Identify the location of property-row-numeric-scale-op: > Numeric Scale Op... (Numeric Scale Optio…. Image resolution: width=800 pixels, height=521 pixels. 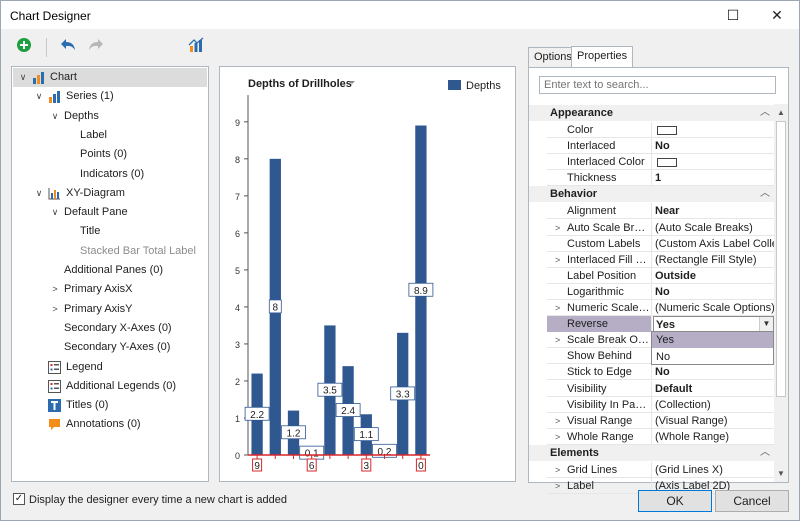
(660, 308).